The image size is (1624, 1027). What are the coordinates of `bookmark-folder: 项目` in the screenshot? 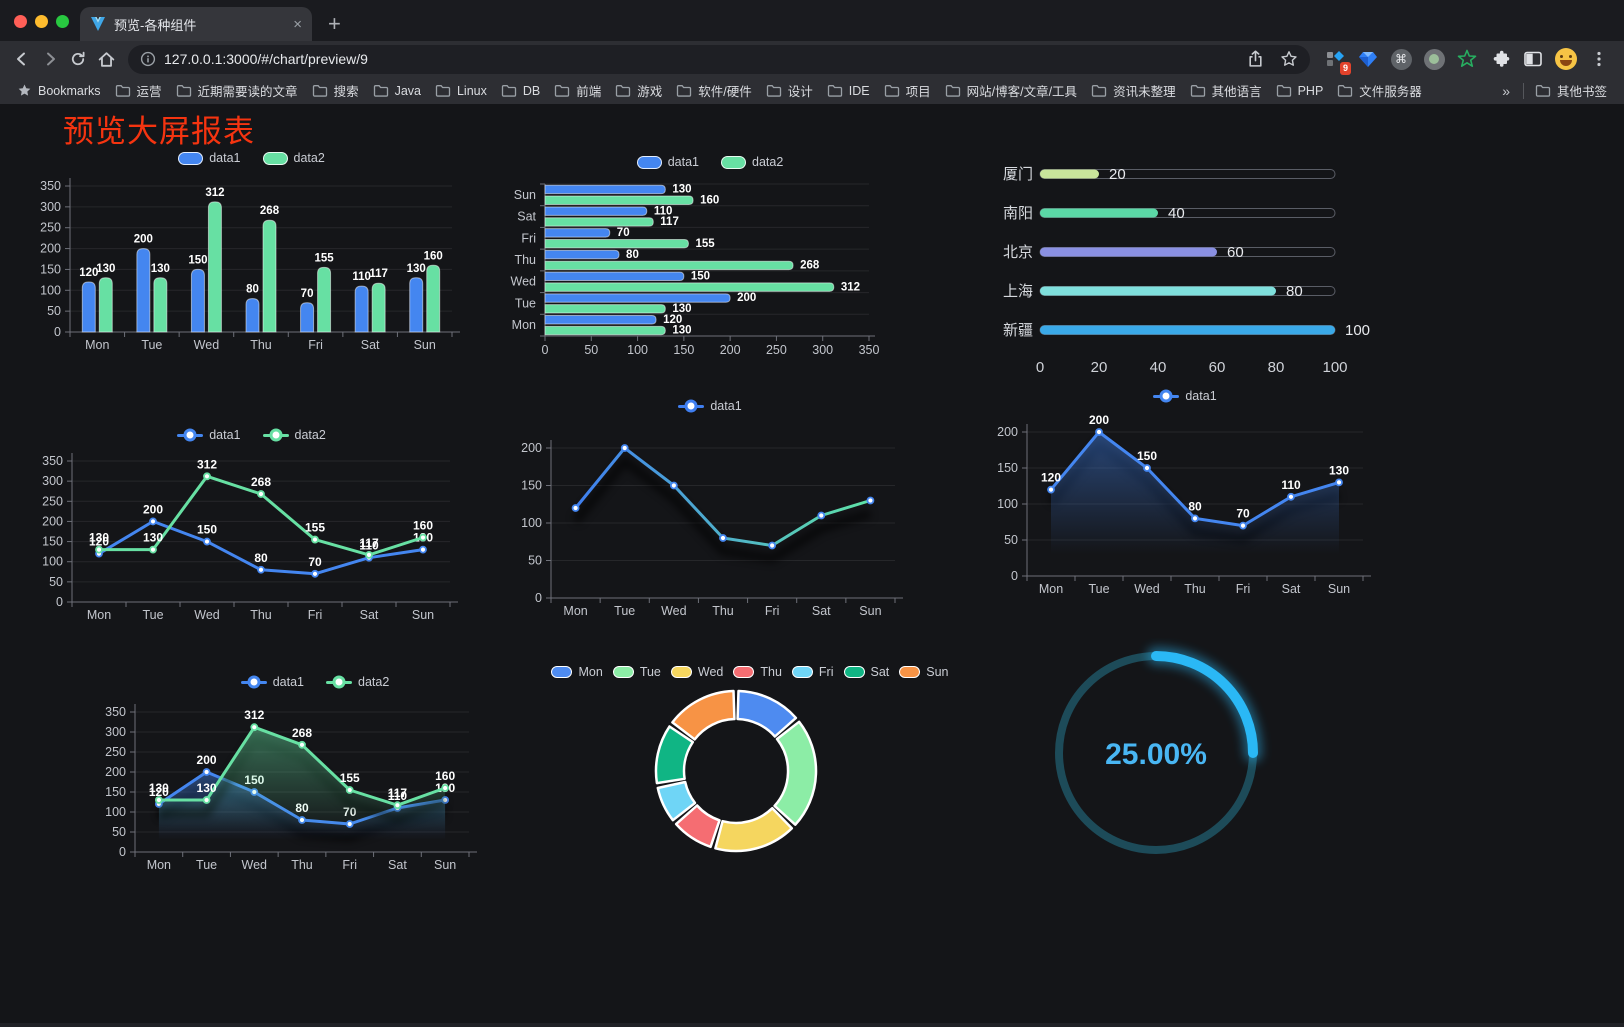 It's located at (907, 90).